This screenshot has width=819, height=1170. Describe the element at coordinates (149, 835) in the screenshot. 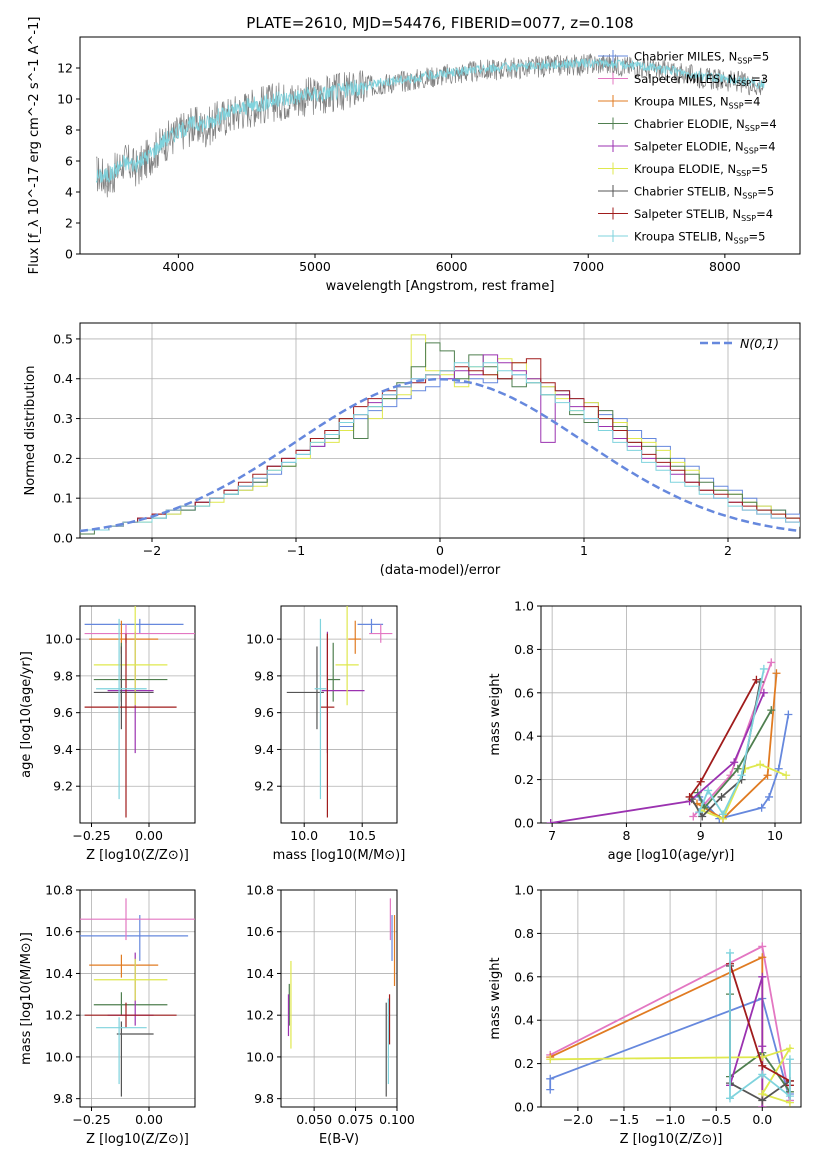

I see `x-tick-label: 0.00` at that location.